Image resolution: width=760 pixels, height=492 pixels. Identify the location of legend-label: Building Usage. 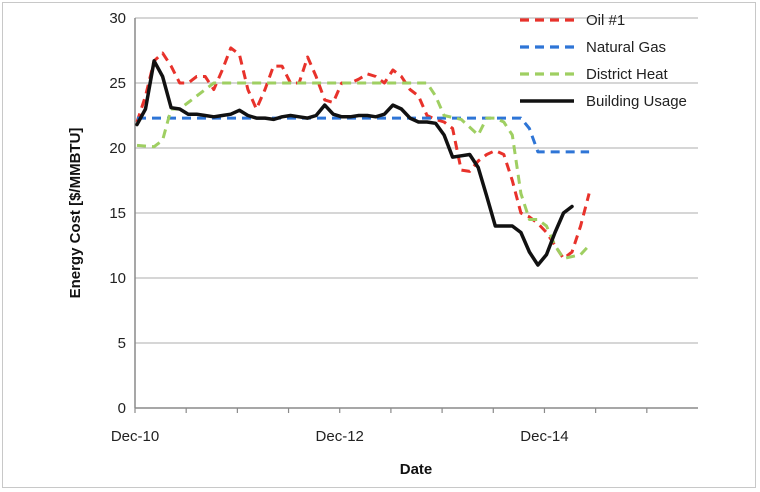
(636, 101).